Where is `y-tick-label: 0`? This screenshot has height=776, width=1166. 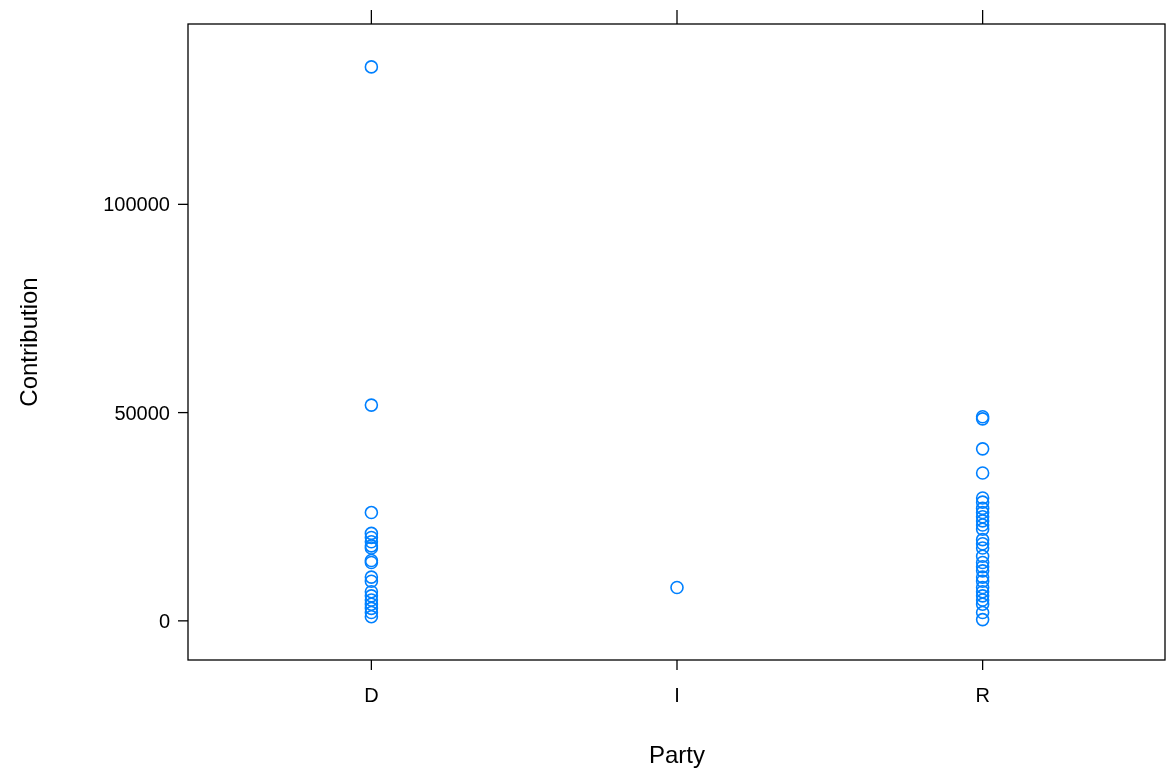 y-tick-label: 0 is located at coordinates (164, 620).